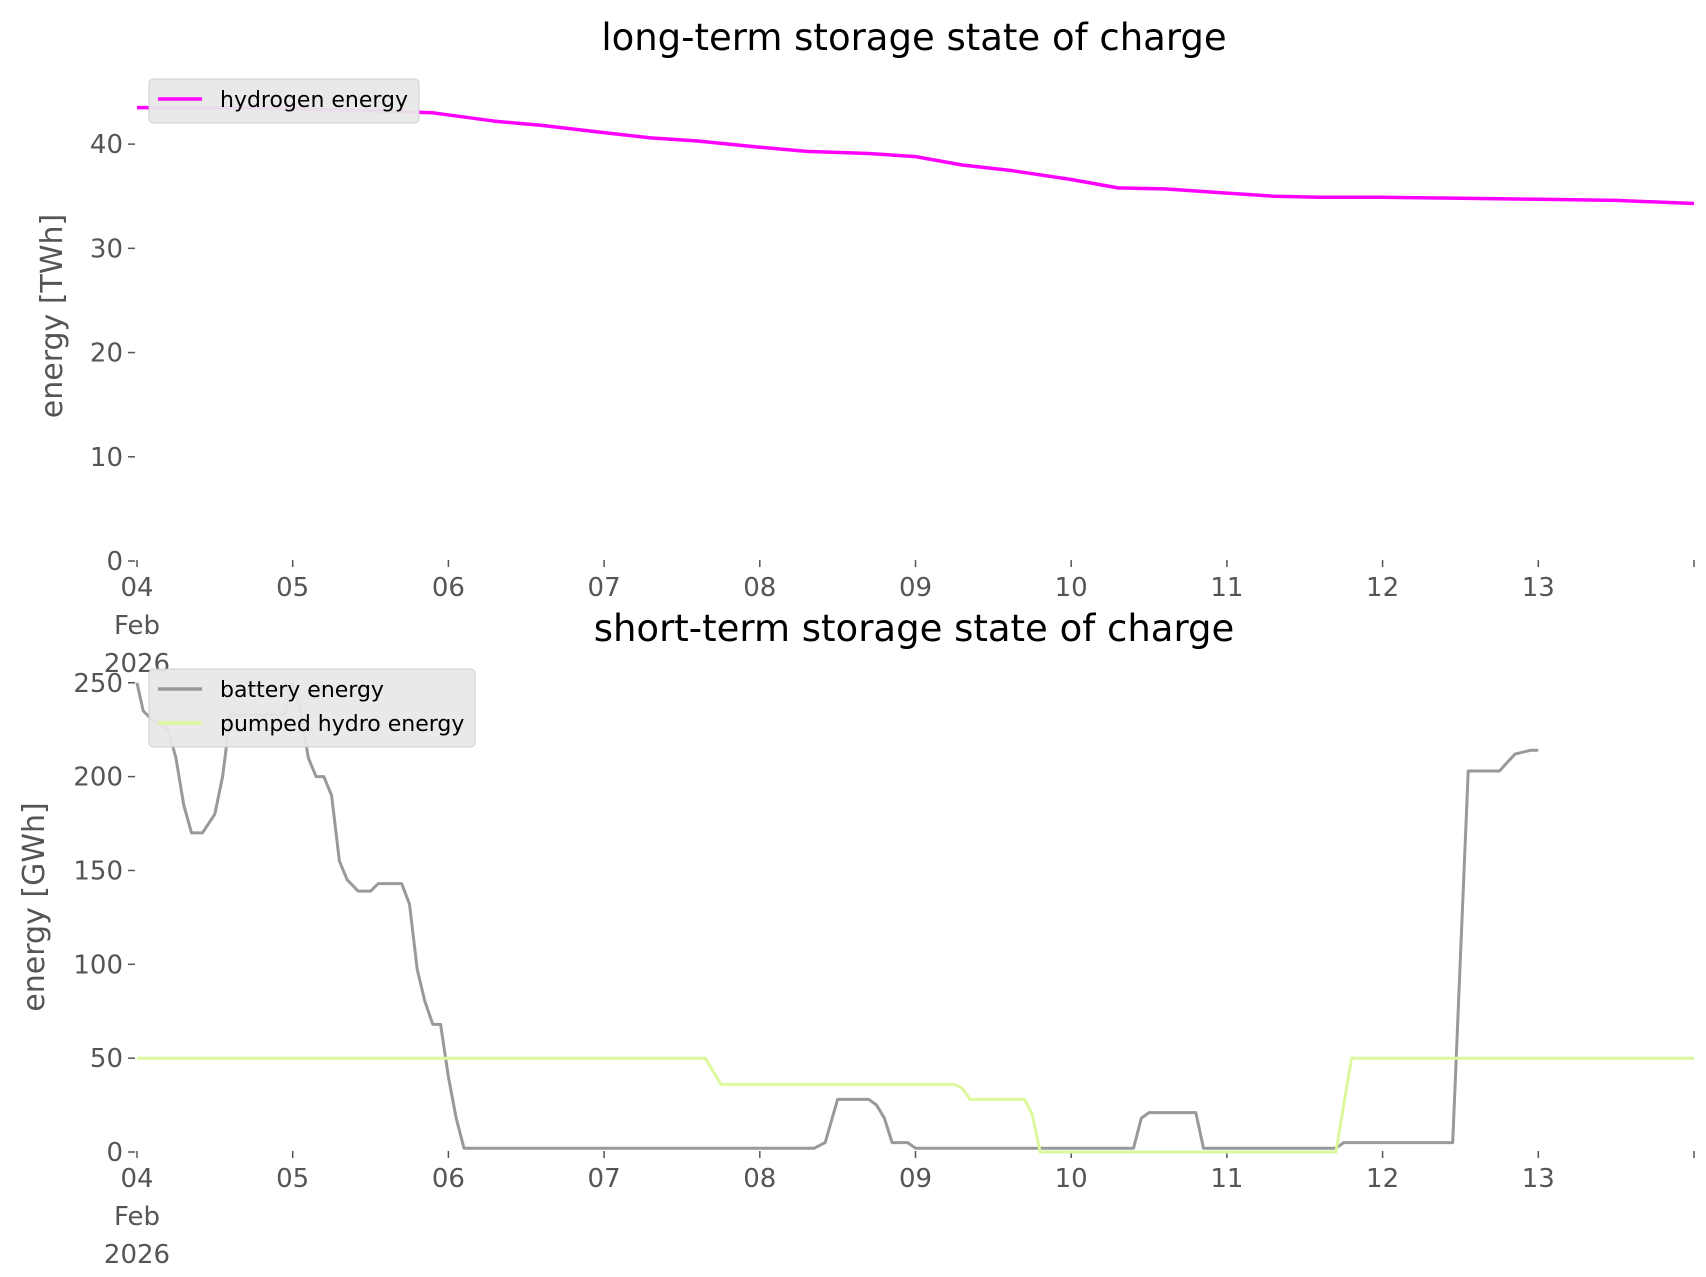 This screenshot has width=1706, height=1277. Describe the element at coordinates (98, 965) in the screenshot. I see `y-tick-label: 100` at that location.